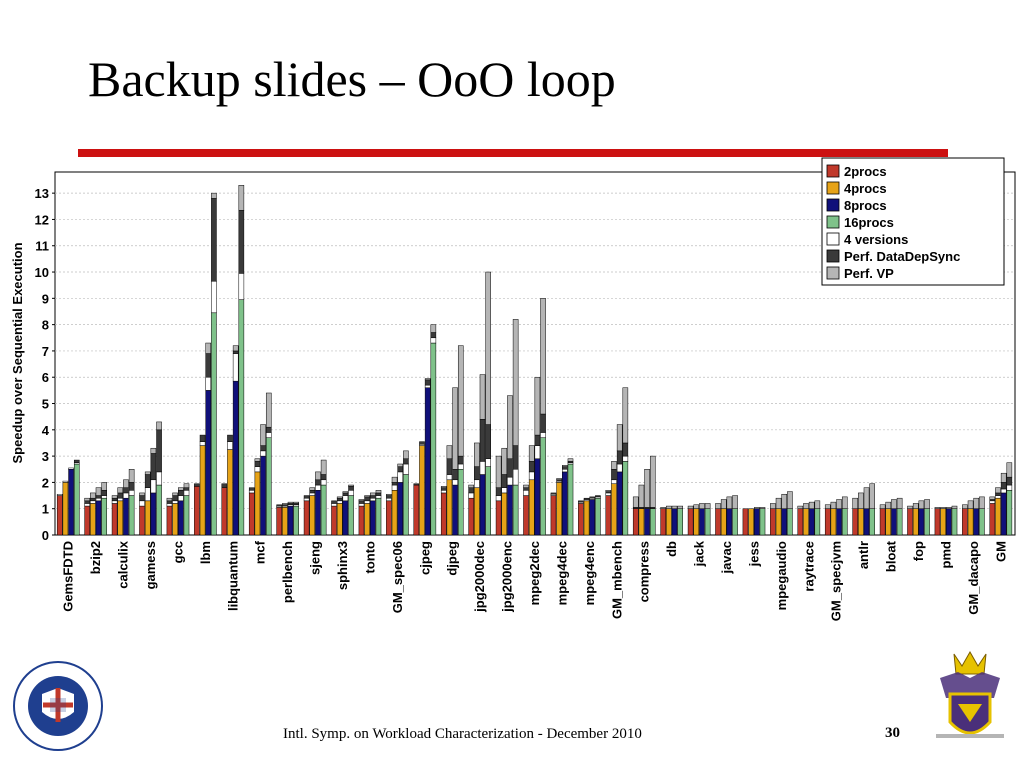  Describe the element at coordinates (260, 552) in the screenshot. I see `x-tick-label: mcf` at that location.